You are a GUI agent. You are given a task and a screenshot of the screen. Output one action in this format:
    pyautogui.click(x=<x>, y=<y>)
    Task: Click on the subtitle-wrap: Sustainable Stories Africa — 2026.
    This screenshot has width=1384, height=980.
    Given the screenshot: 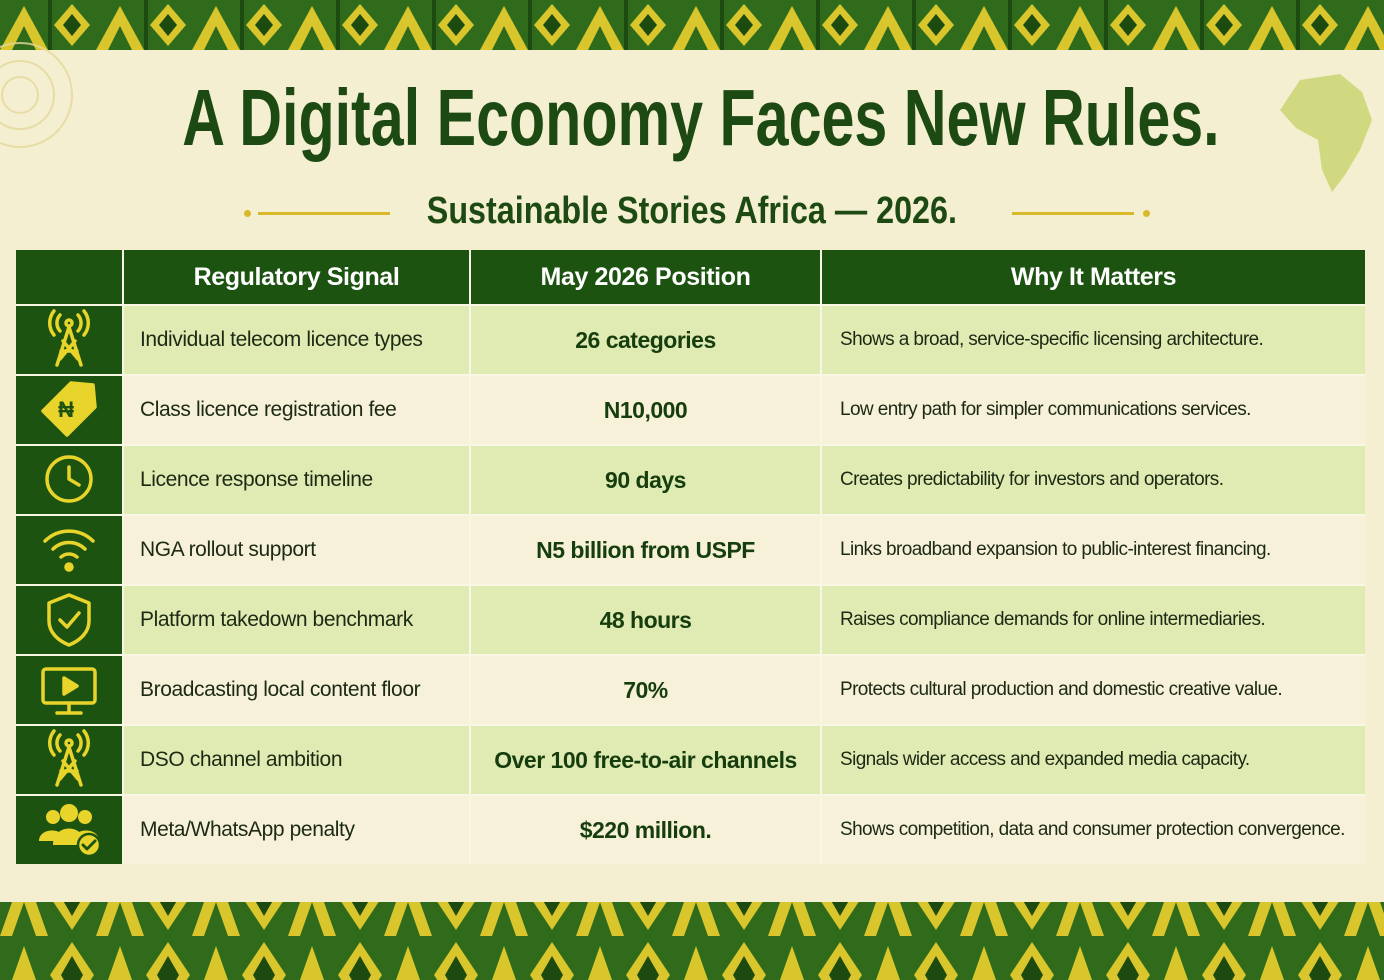 What is the action you would take?
    pyautogui.click(x=692, y=211)
    